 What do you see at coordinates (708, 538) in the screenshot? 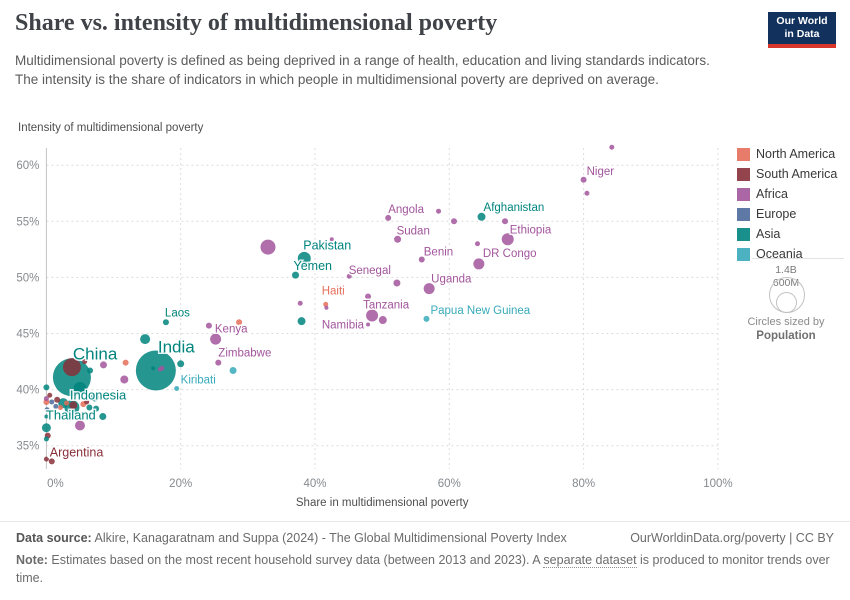
I see `owid-url-link: OurWorldinData.org/poverty` at bounding box center [708, 538].